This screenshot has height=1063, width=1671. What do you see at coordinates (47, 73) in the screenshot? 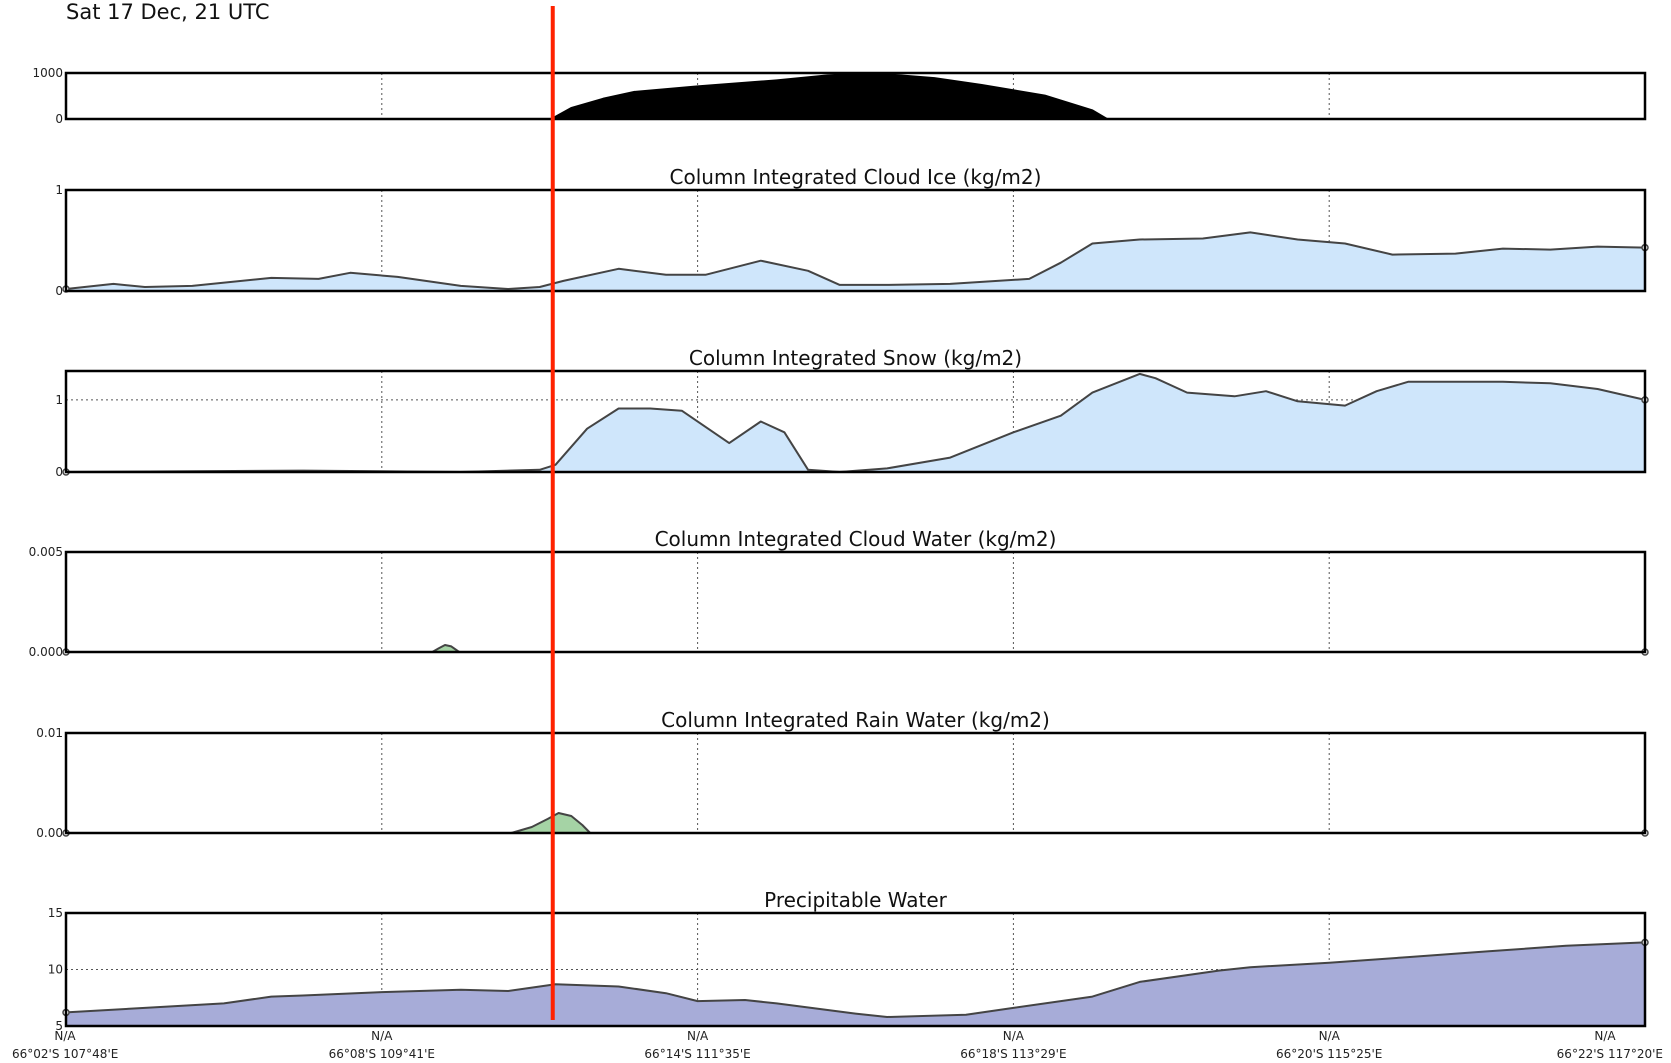
I see `ytick-label-0-1: 1000` at bounding box center [47, 73].